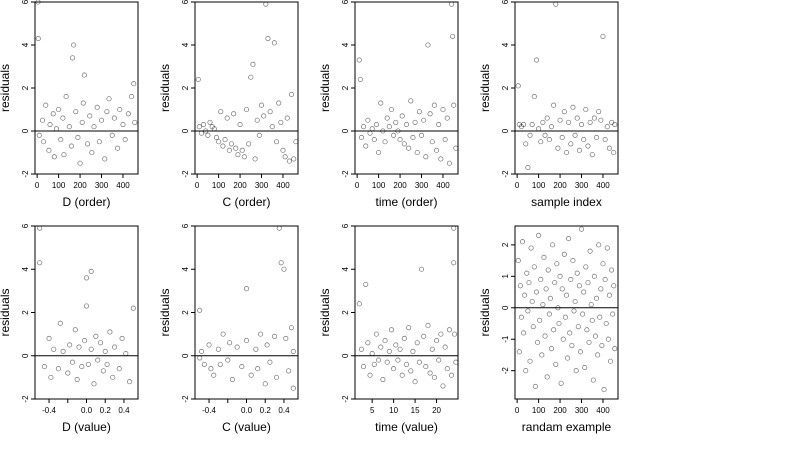  What do you see at coordinates (505, 307) in the screenshot?
I see `y-tick-label: 0` at bounding box center [505, 307].